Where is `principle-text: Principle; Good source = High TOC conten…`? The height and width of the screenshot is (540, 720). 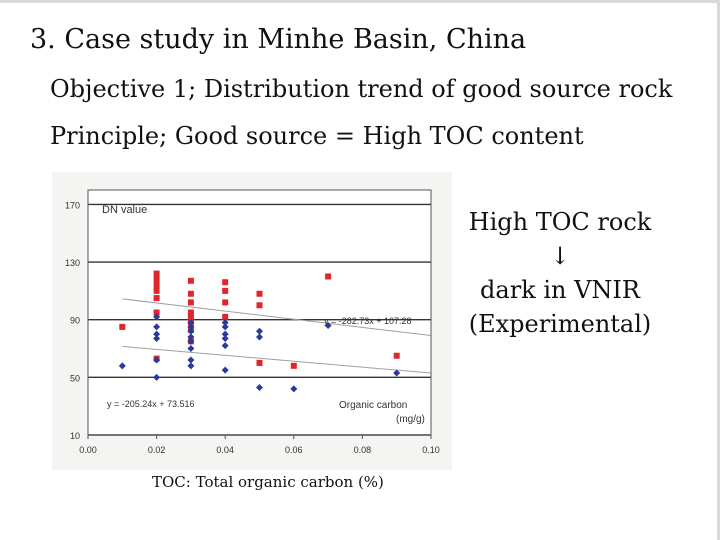
principle-text: Principle; Good source = High TOC conten… is located at coordinates (317, 136).